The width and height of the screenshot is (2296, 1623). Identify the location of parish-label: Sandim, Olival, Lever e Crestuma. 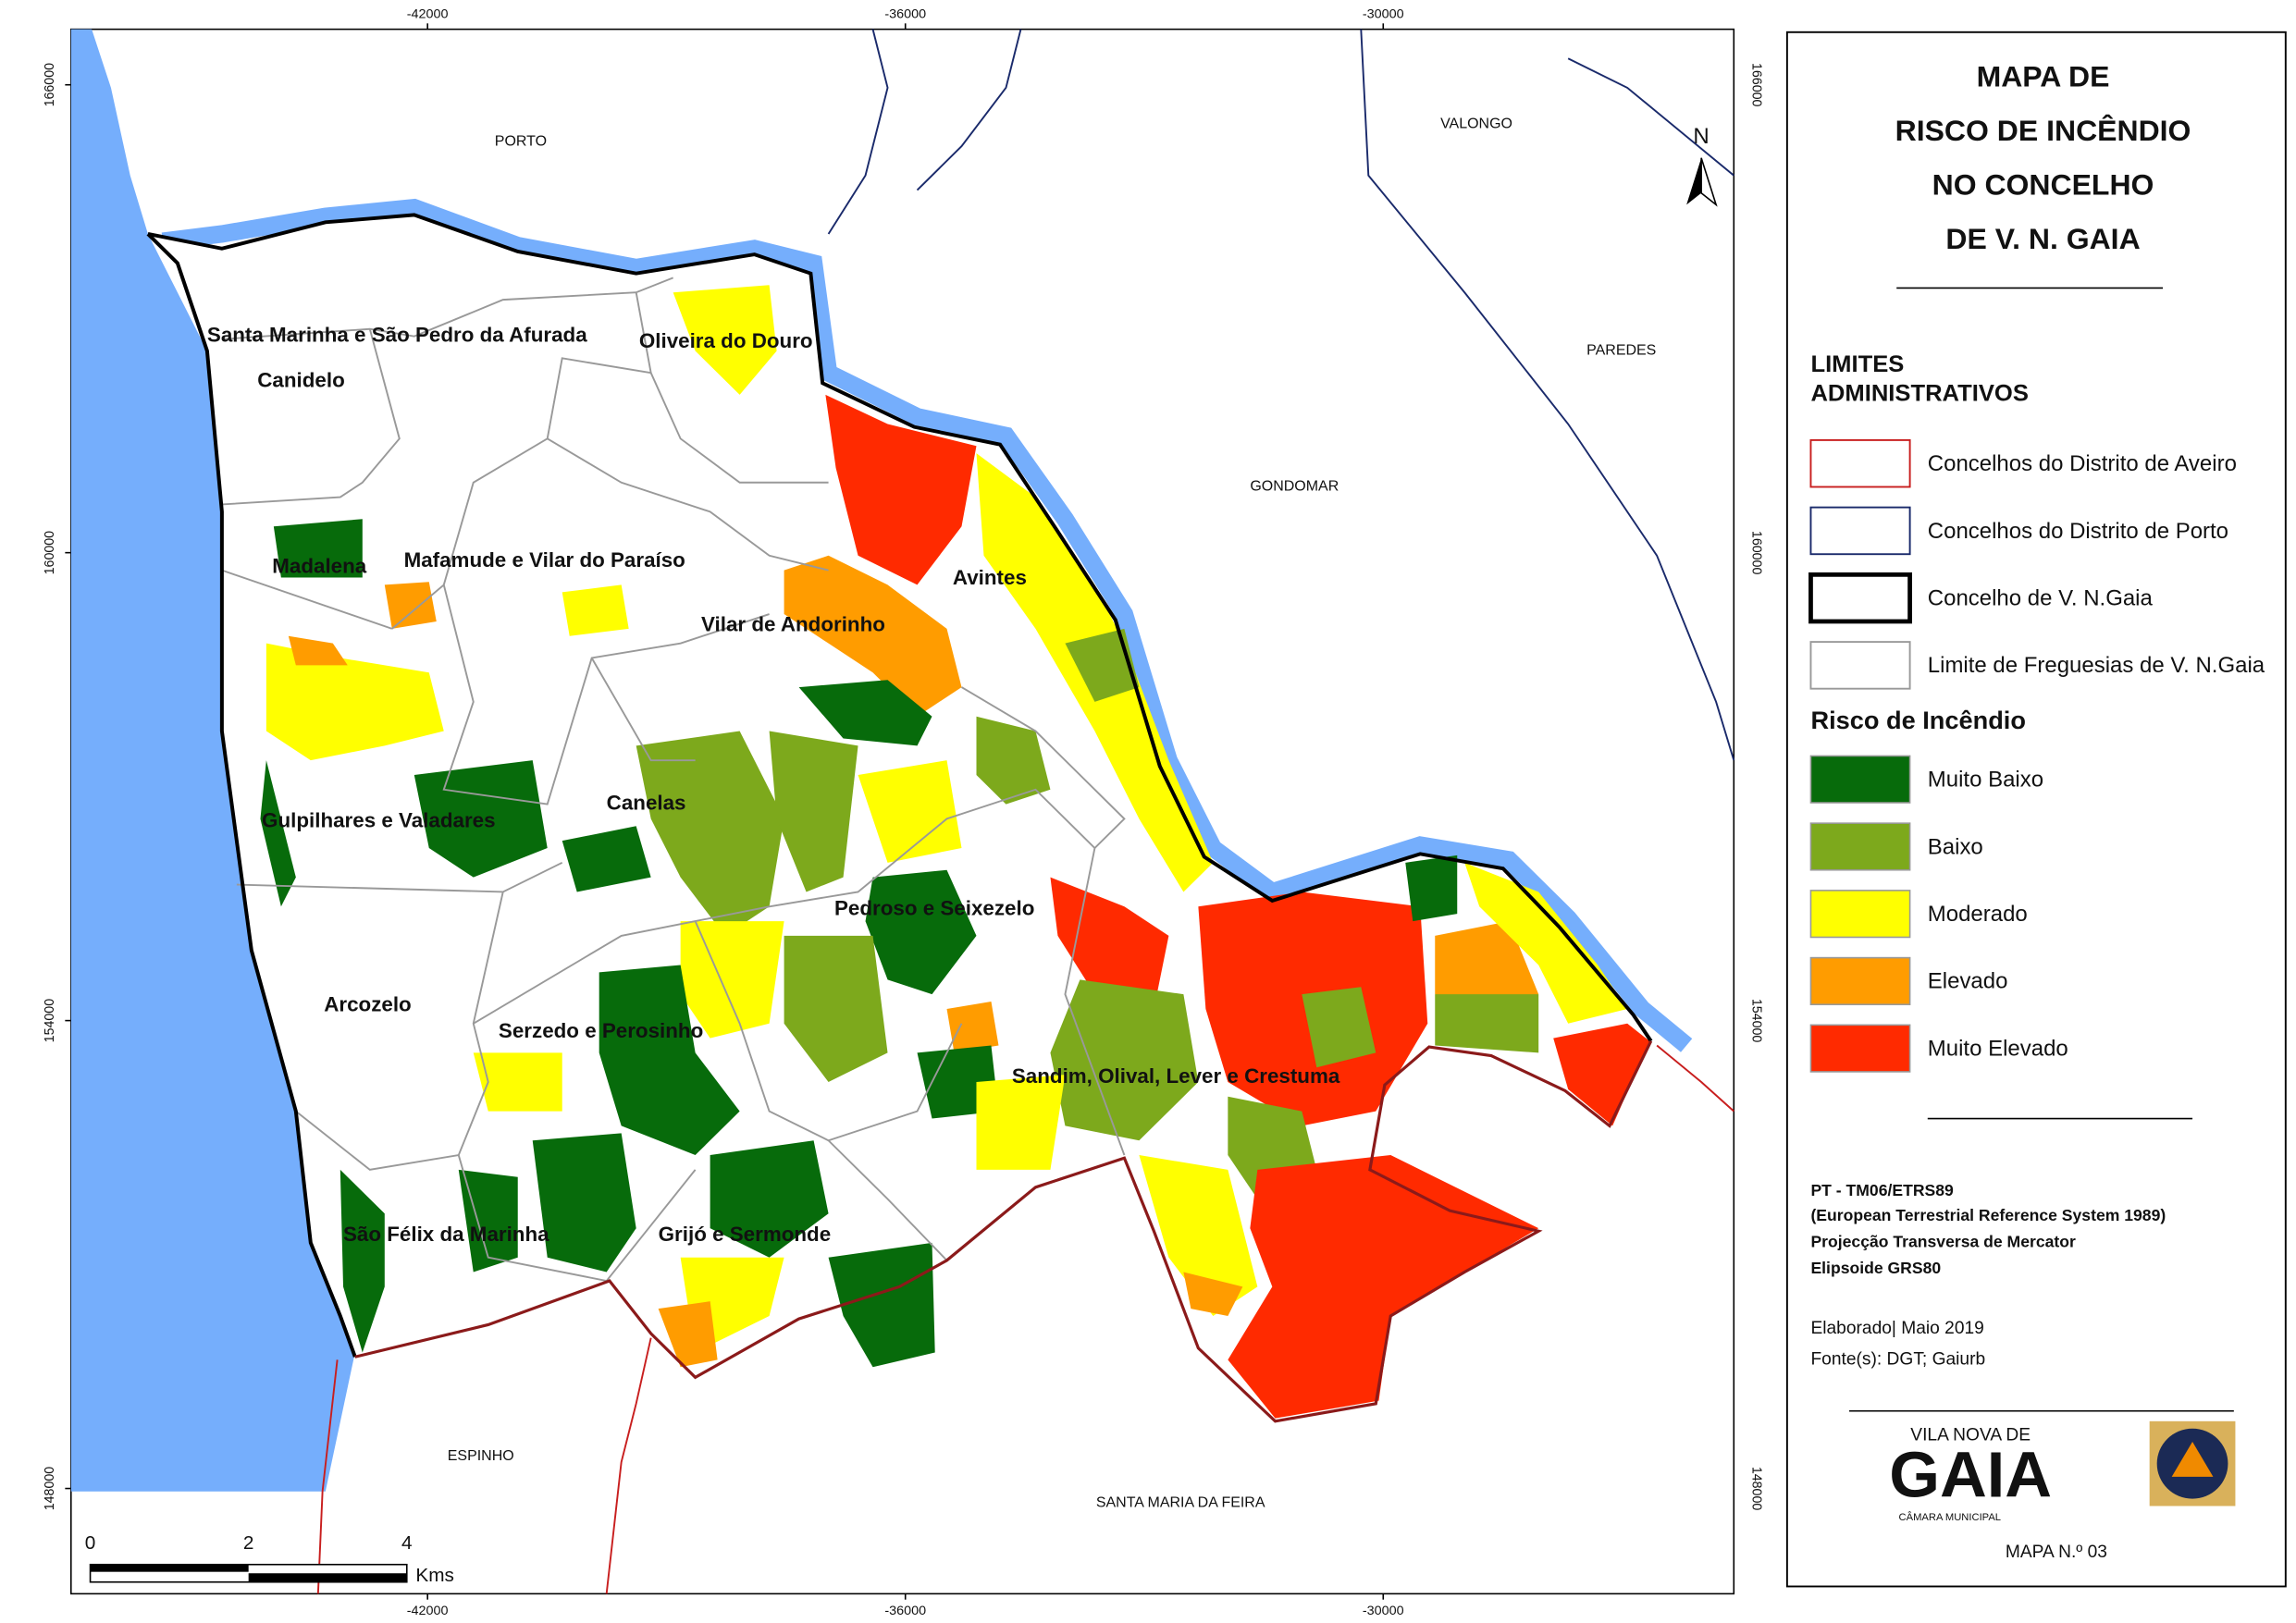
(1176, 1076).